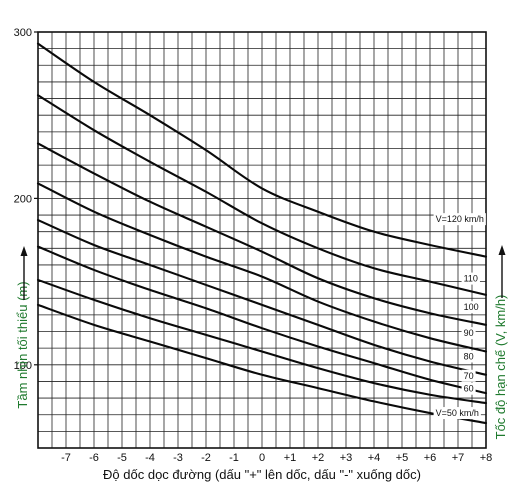 Image resolution: width=517 pixels, height=491 pixels. Describe the element at coordinates (234, 458) in the screenshot. I see `x-tick-label: -1` at that location.